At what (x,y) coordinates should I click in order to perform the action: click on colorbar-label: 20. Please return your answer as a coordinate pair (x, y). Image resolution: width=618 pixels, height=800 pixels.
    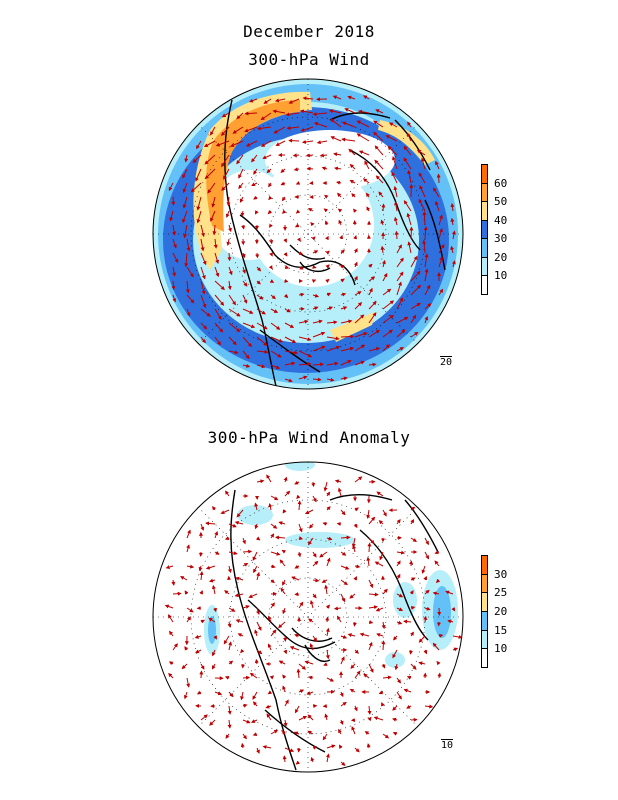
    Looking at the image, I should click on (501, 257).